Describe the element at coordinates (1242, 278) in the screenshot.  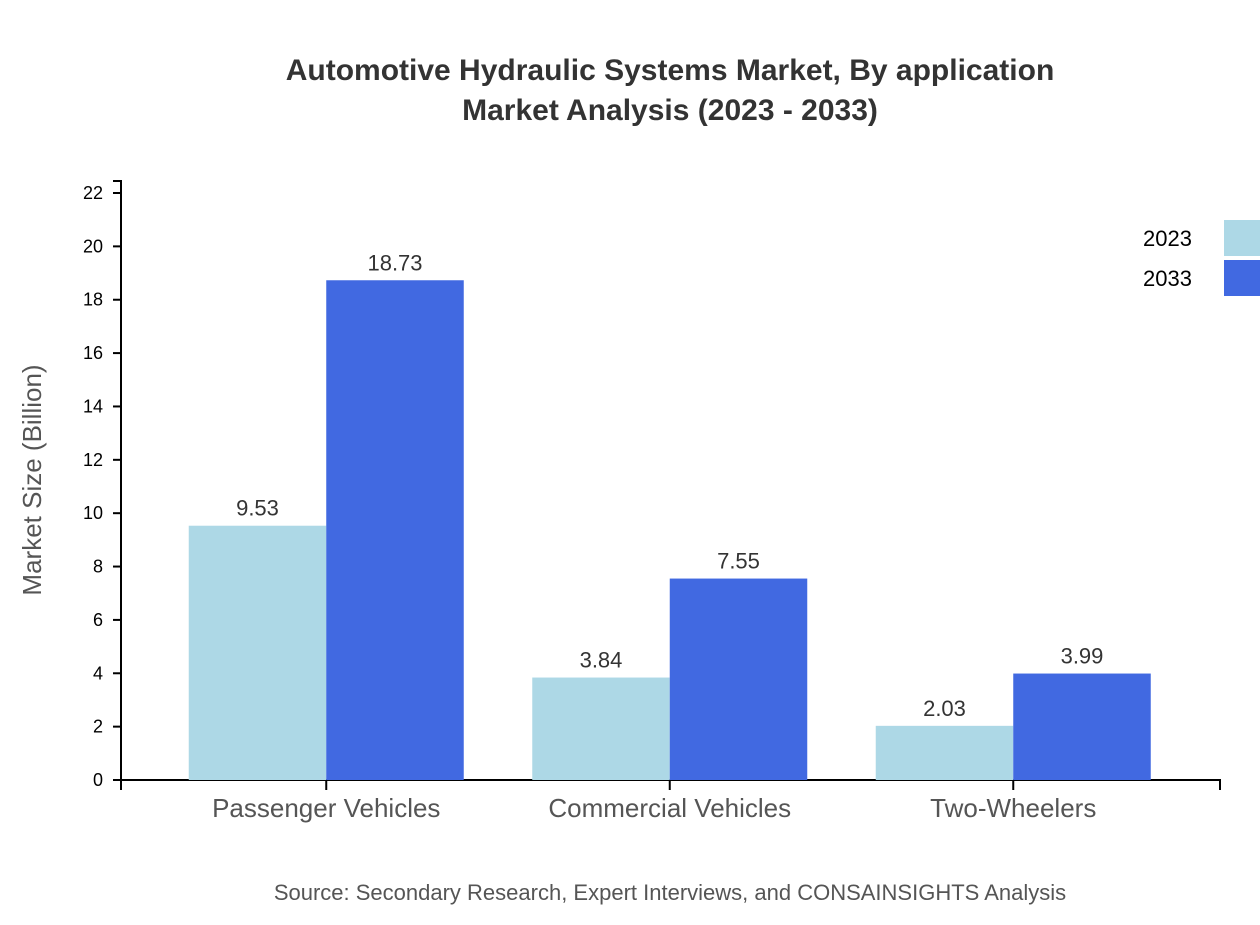
I see `legend-swatch-2033` at that location.